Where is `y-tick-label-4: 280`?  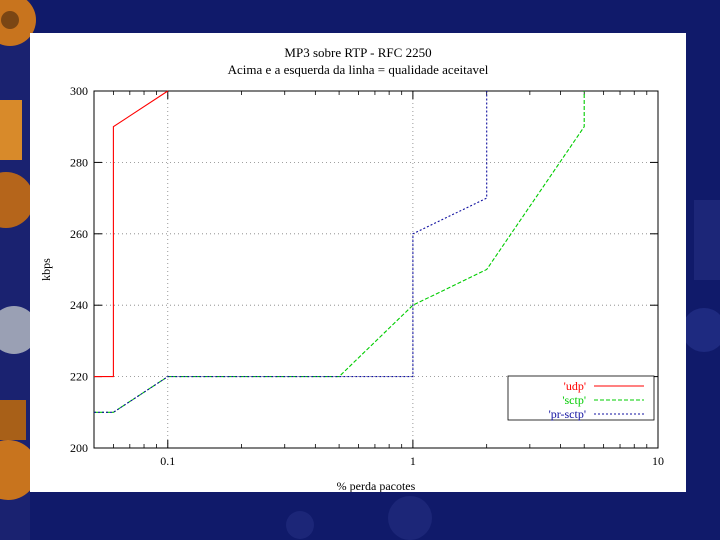 y-tick-label-4: 280 is located at coordinates (79, 162).